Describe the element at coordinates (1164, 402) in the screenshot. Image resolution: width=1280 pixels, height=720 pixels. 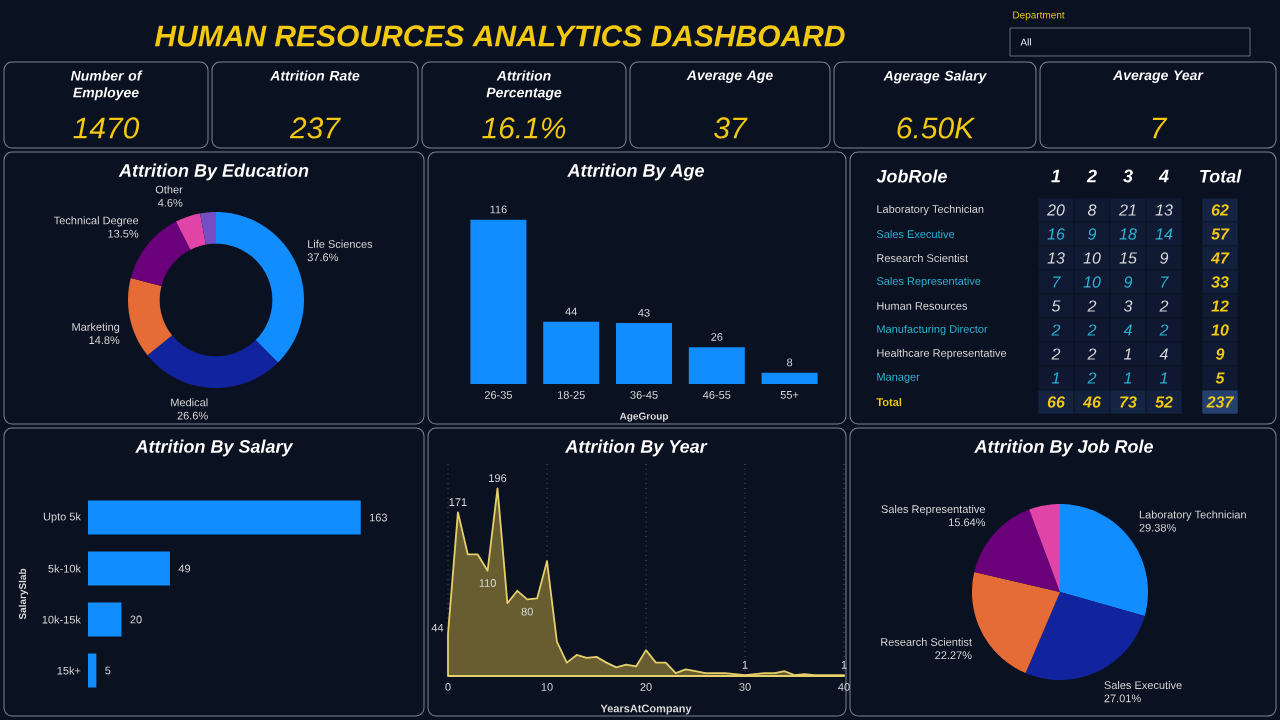
I see `data-label: 52` at that location.